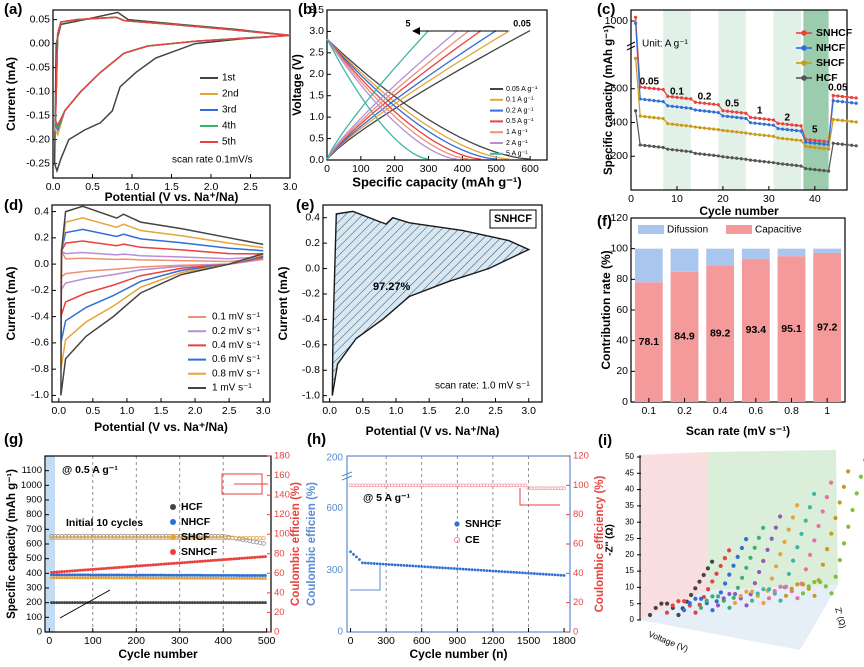  I want to click on legend-label-5th: 5th, so click(229, 142).